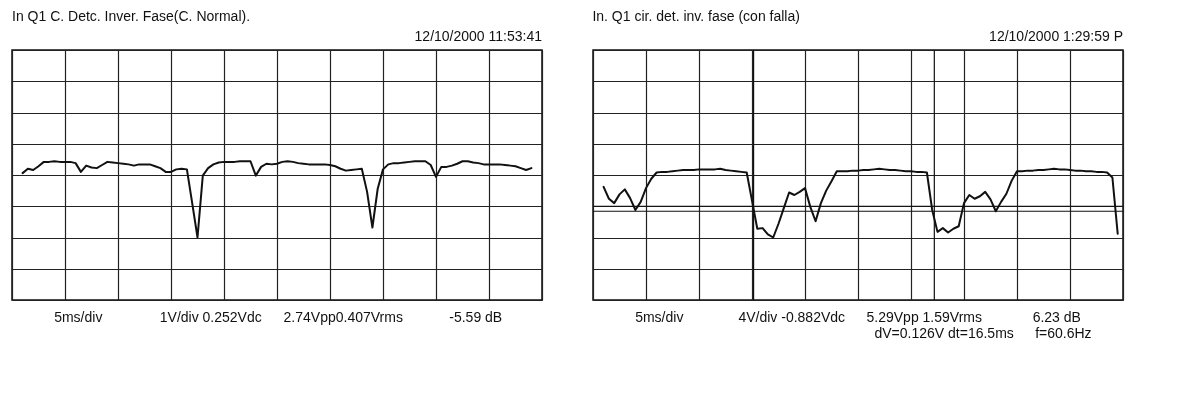 This screenshot has width=1179, height=413. Describe the element at coordinates (478, 36) in the screenshot. I see `chart-subtitle: 12/10/2000 11:53:41` at that location.